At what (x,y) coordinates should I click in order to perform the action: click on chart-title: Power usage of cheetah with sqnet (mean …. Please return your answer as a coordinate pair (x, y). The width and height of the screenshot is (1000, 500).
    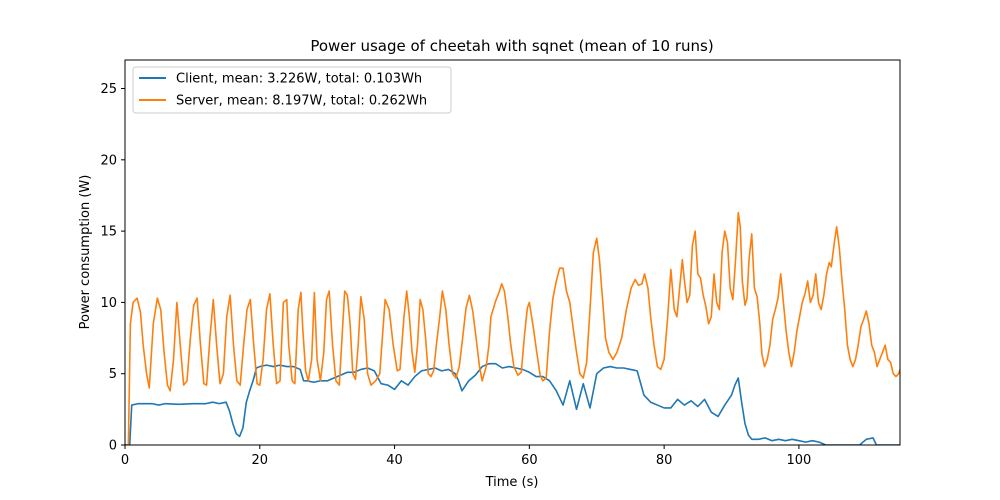
    Looking at the image, I should click on (511, 46).